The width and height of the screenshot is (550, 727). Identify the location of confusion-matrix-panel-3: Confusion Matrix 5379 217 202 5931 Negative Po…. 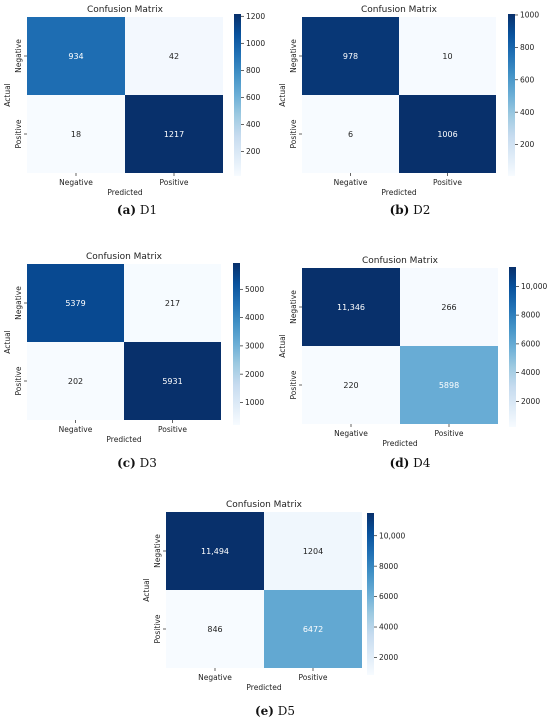
(133, 361).